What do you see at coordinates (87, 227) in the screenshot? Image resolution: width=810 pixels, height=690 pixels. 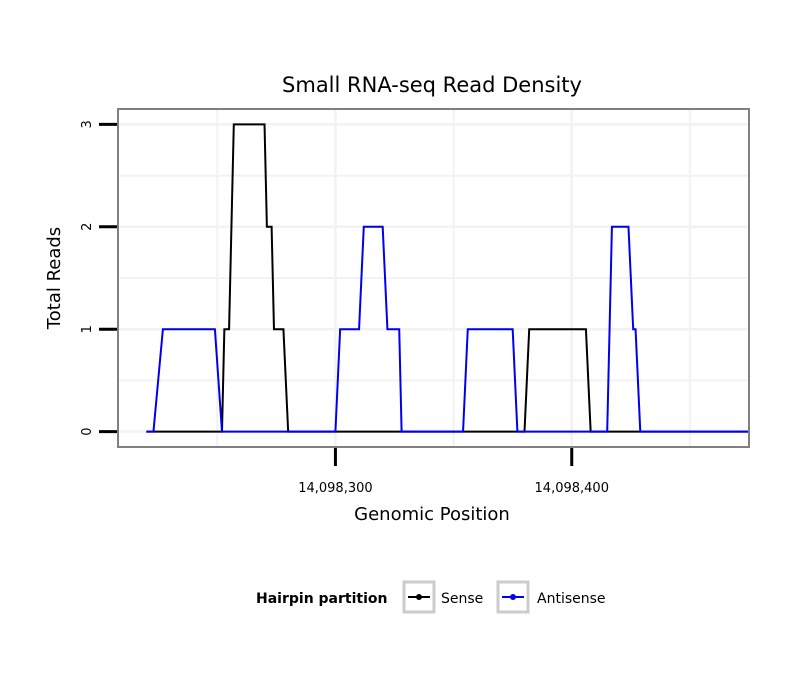 I see `y-tick-label: 2` at bounding box center [87, 227].